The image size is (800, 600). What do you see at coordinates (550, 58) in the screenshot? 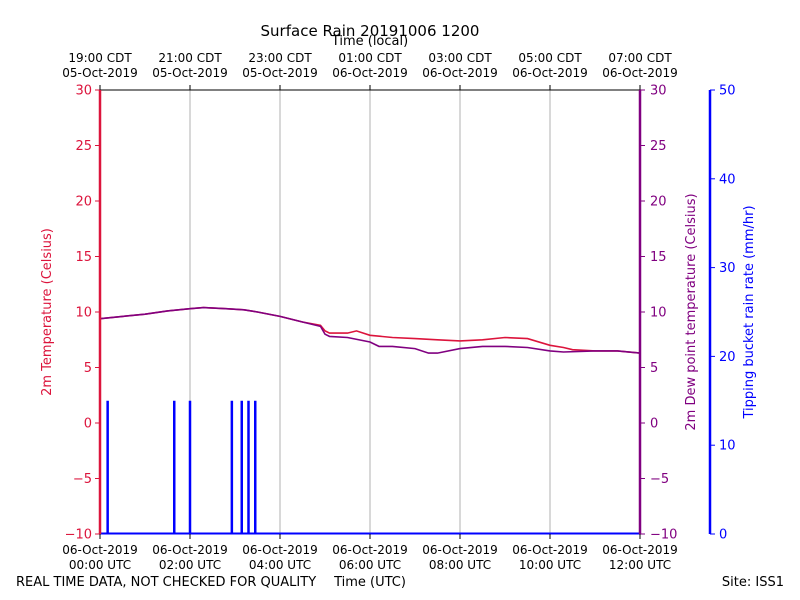
I see `top-tick-time: 05:00 CDT` at bounding box center [550, 58].